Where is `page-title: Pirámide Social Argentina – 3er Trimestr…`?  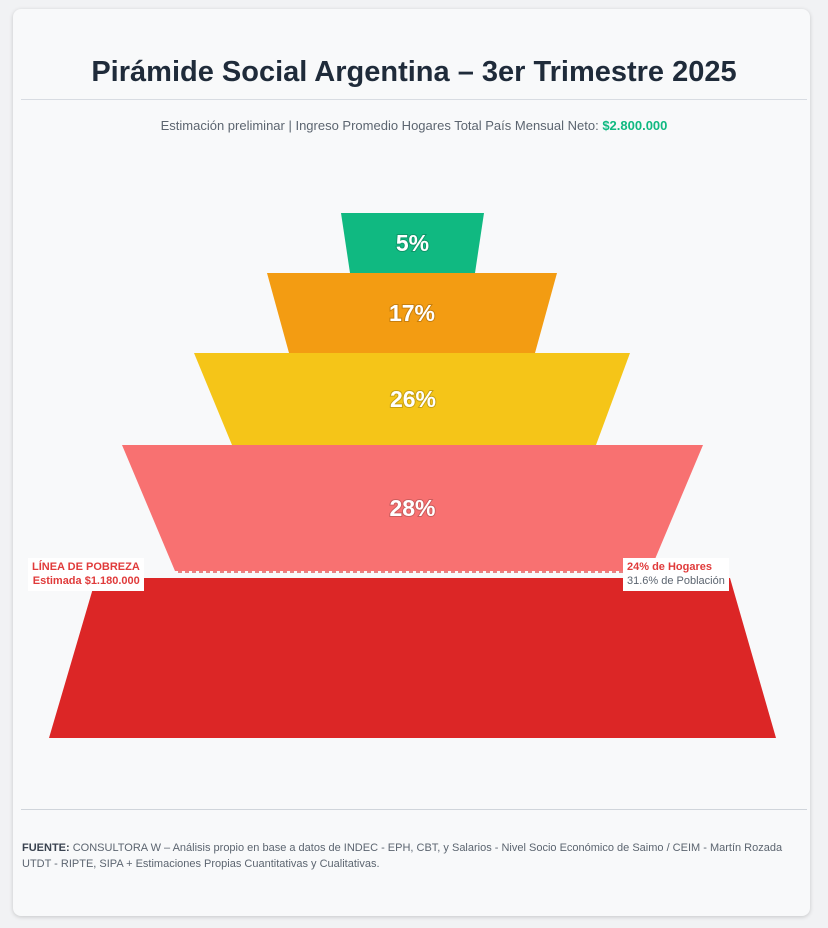
page-title: Pirámide Social Argentina – 3er Trimestr… is located at coordinates (414, 72).